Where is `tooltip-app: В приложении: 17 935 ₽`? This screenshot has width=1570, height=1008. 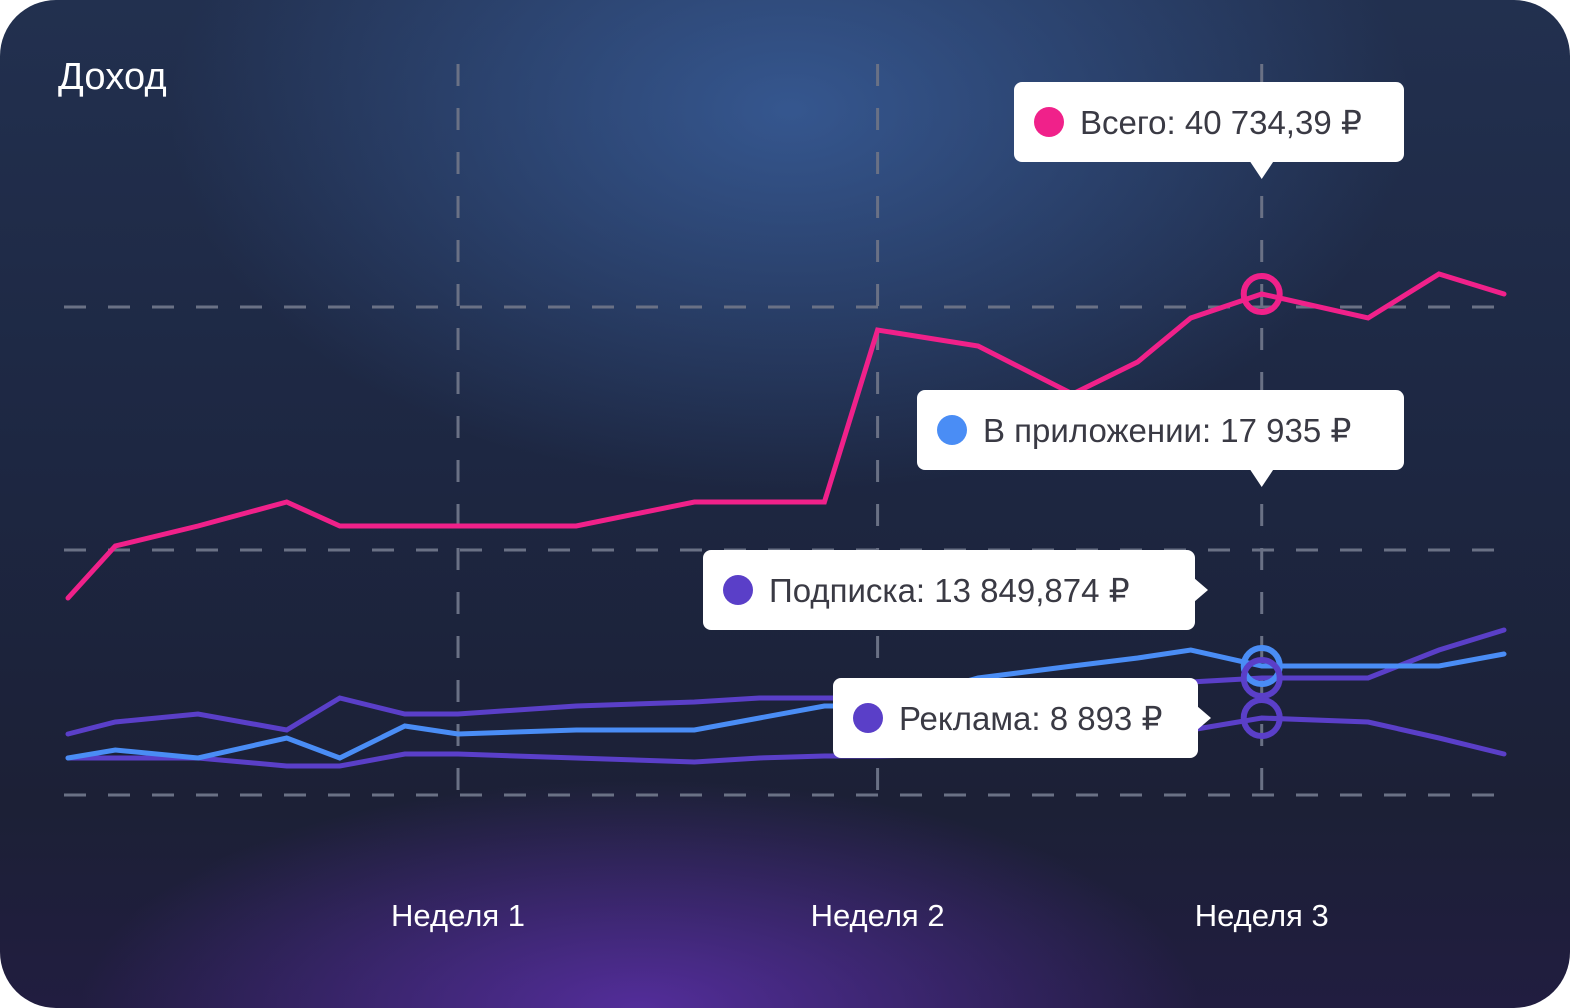 tooltip-app: В приложении: 17 935 ₽ is located at coordinates (1160, 438).